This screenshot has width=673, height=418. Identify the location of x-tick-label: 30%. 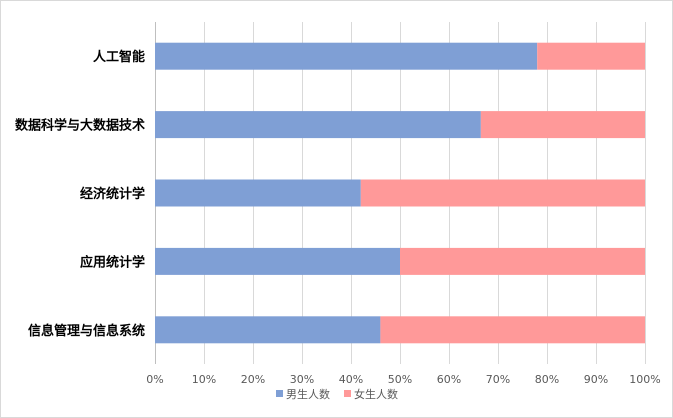
(302, 379).